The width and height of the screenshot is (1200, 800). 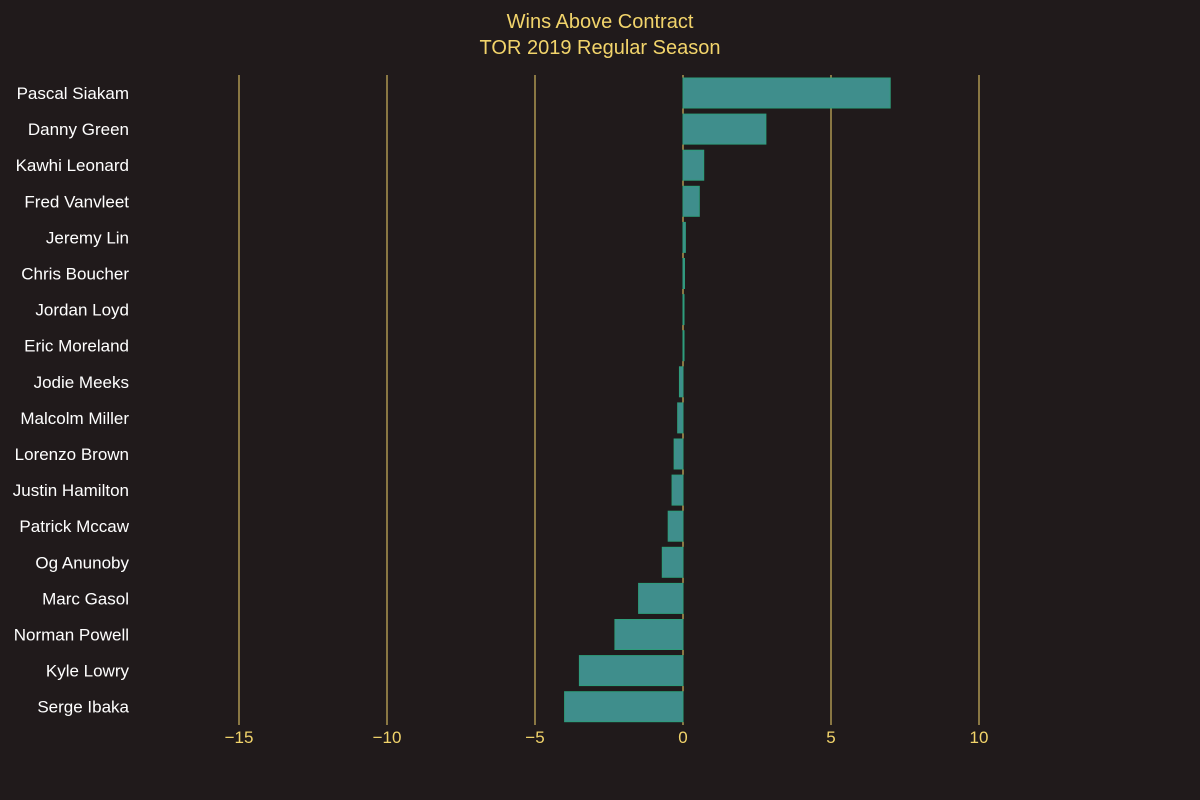 What do you see at coordinates (81, 382) in the screenshot?
I see `category-label: Jodie Meeks` at bounding box center [81, 382].